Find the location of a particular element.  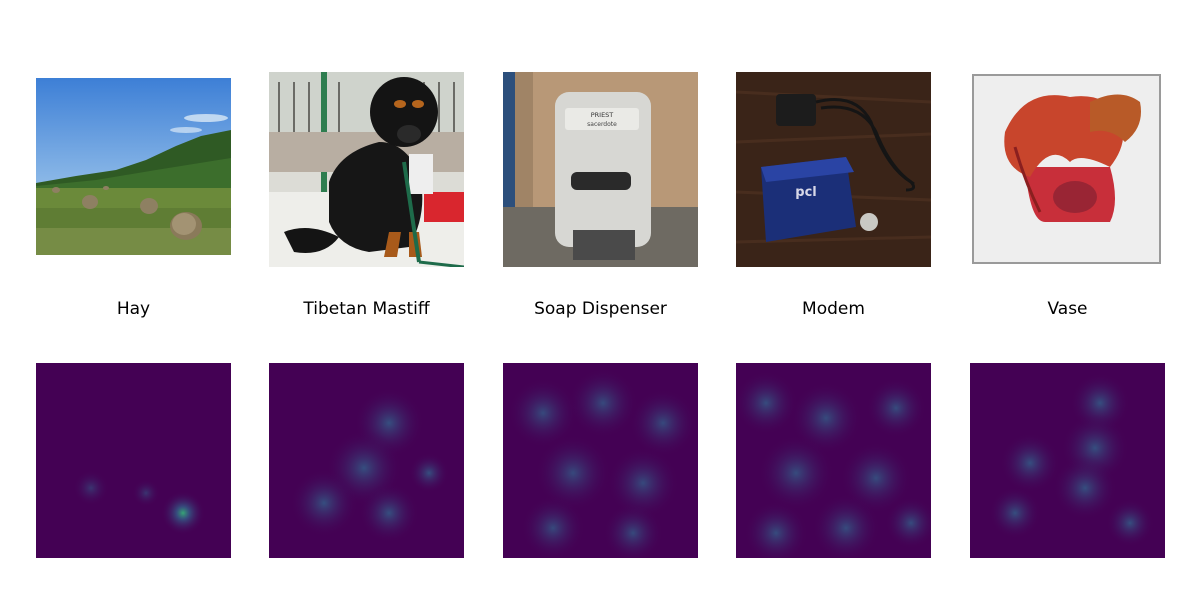

modem-saliency-image is located at coordinates (833, 460).